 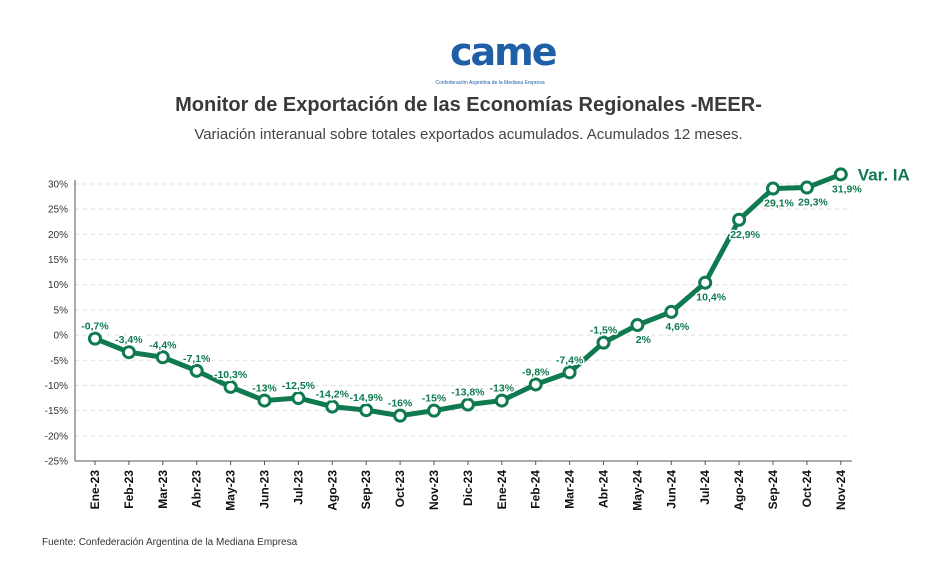 What do you see at coordinates (745, 235) in the screenshot?
I see `data-label: 22,9%` at bounding box center [745, 235].